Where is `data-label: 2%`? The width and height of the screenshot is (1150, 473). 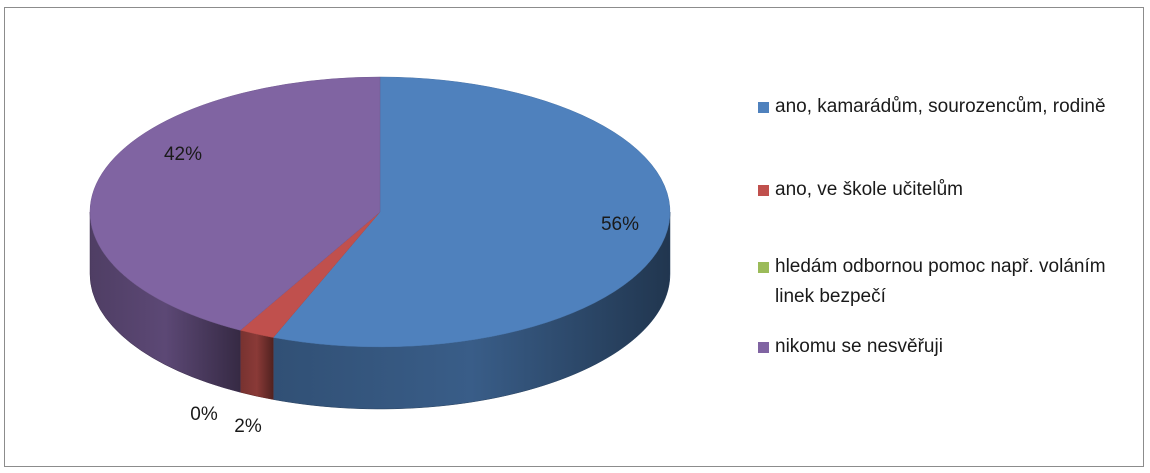
data-label: 2% is located at coordinates (248, 426).